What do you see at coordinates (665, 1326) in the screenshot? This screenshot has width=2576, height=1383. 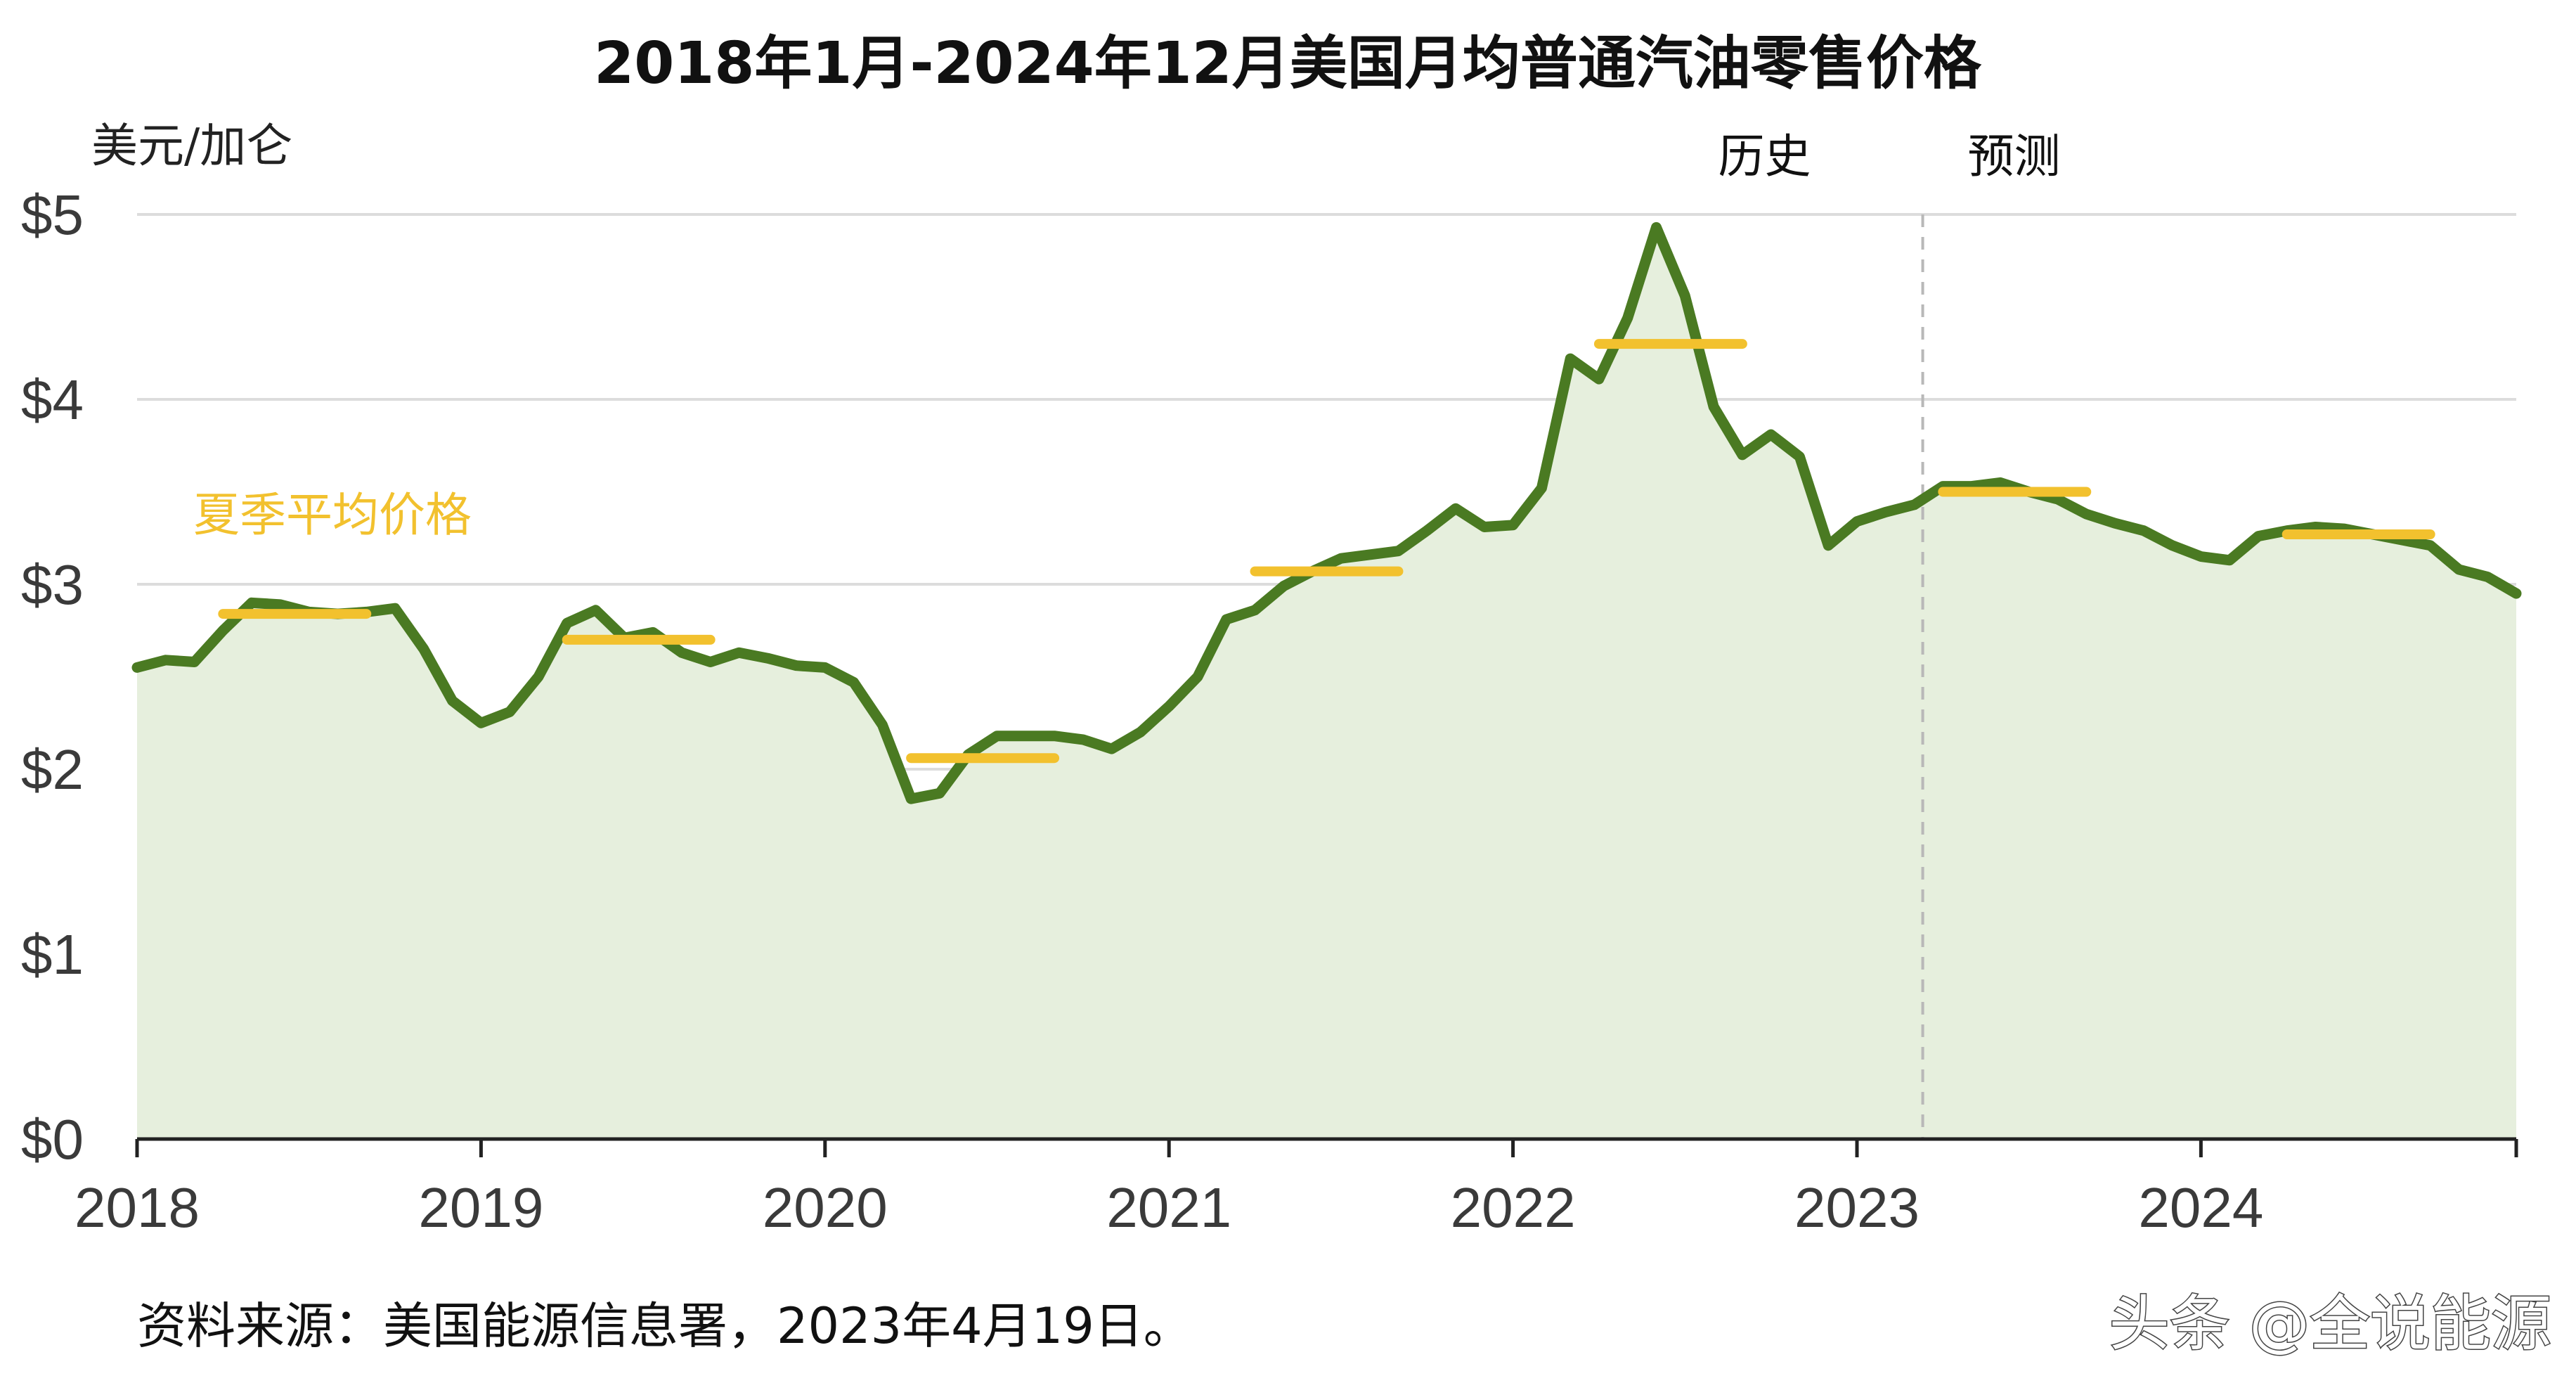 I see `source-note: 资料来源：美国能源信息署，2023年4月19日。` at bounding box center [665, 1326].